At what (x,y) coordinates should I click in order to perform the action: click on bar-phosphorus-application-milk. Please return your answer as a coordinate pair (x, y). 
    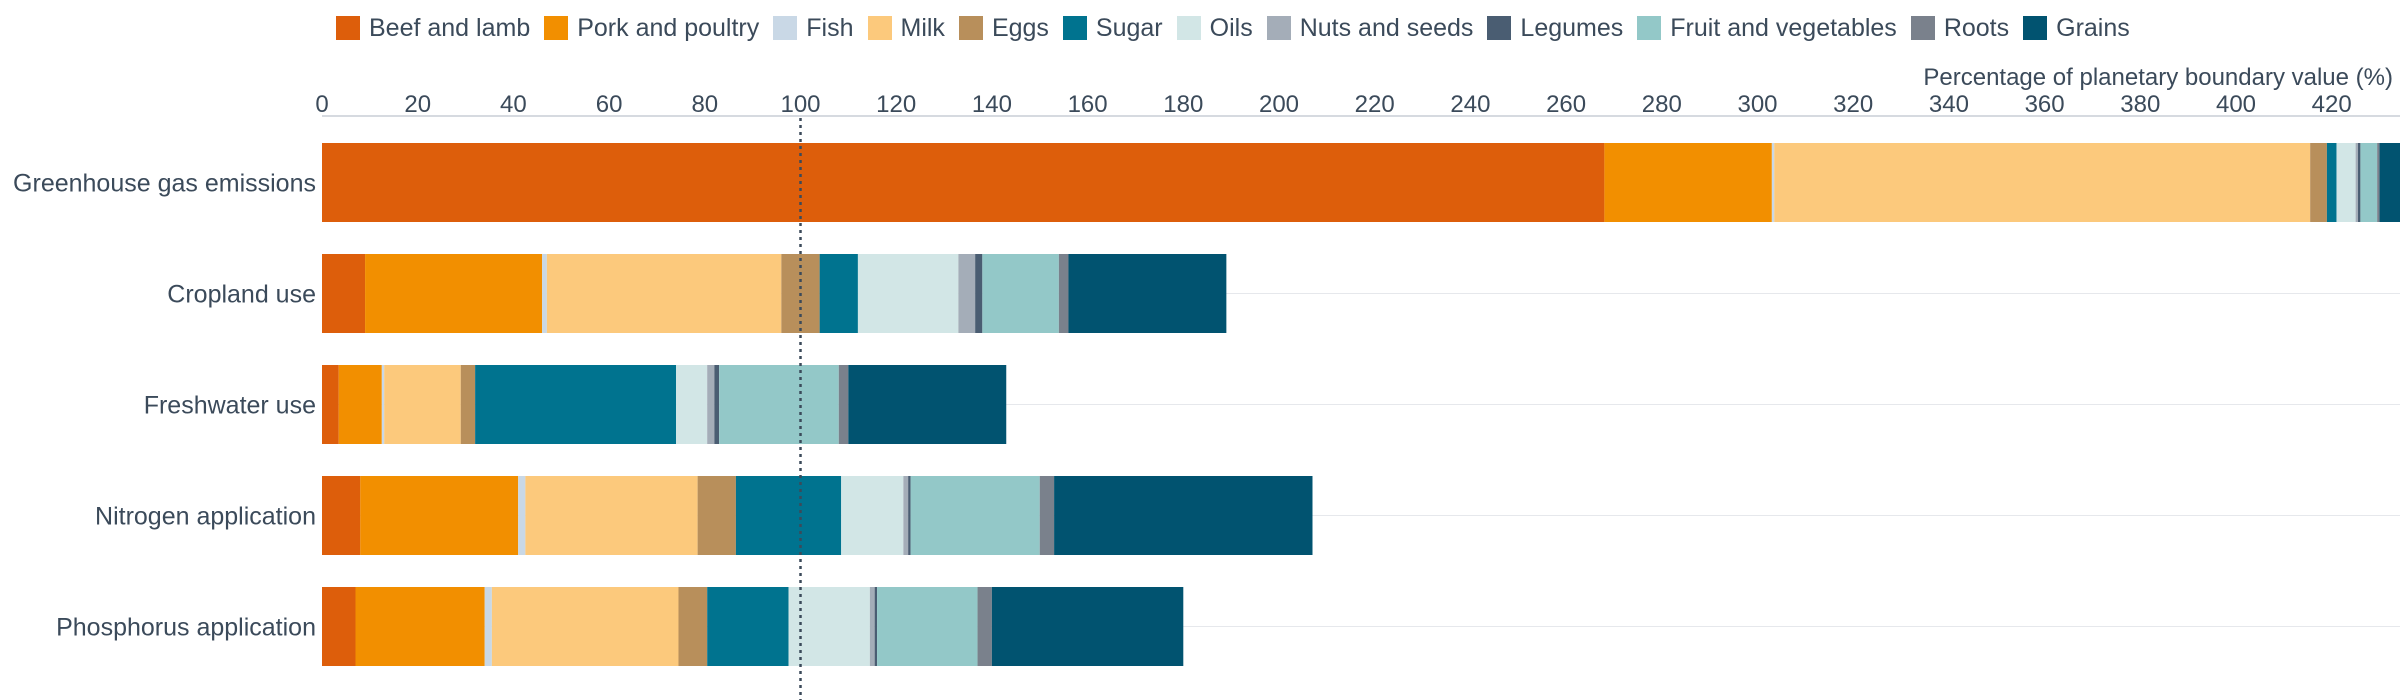
    Looking at the image, I should click on (585, 626).